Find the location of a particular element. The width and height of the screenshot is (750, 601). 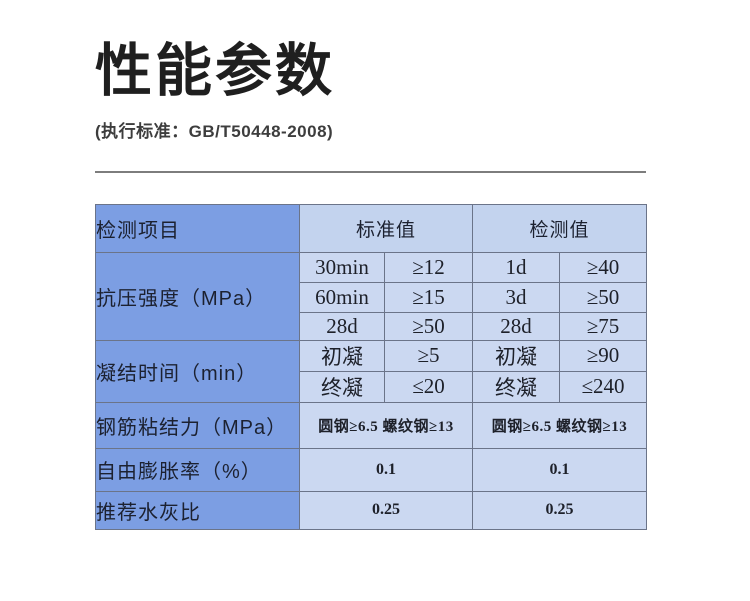

standard-reference: (执行标准：GB/T50448-2008) is located at coordinates (214, 131).